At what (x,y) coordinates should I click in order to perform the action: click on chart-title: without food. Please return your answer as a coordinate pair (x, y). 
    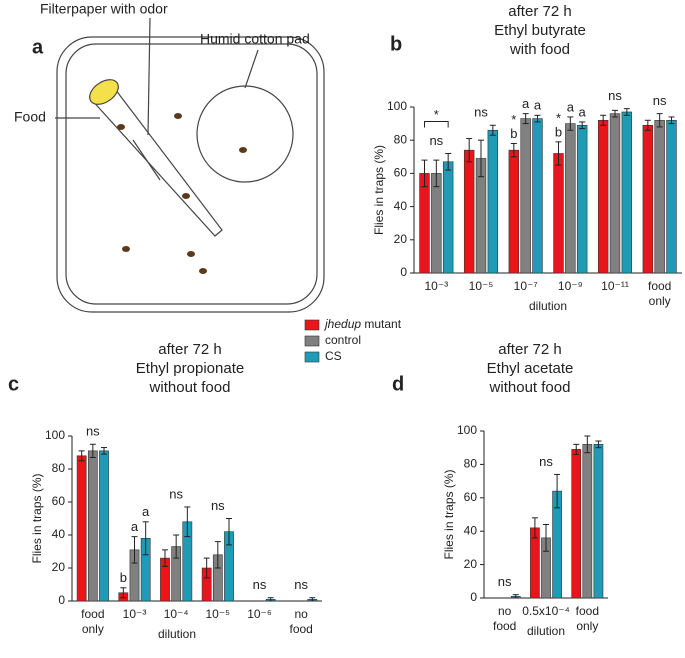
    Looking at the image, I should click on (190, 387).